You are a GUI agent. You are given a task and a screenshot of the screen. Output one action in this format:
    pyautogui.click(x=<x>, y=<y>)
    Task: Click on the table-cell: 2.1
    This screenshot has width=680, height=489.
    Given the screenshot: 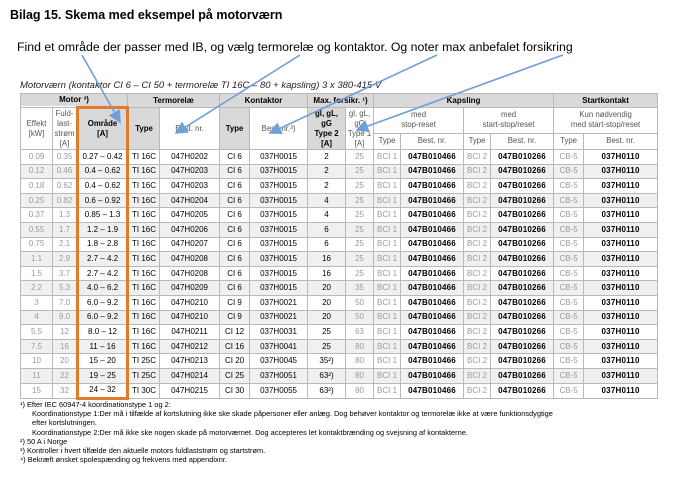 What is the action you would take?
    pyautogui.click(x=65, y=244)
    